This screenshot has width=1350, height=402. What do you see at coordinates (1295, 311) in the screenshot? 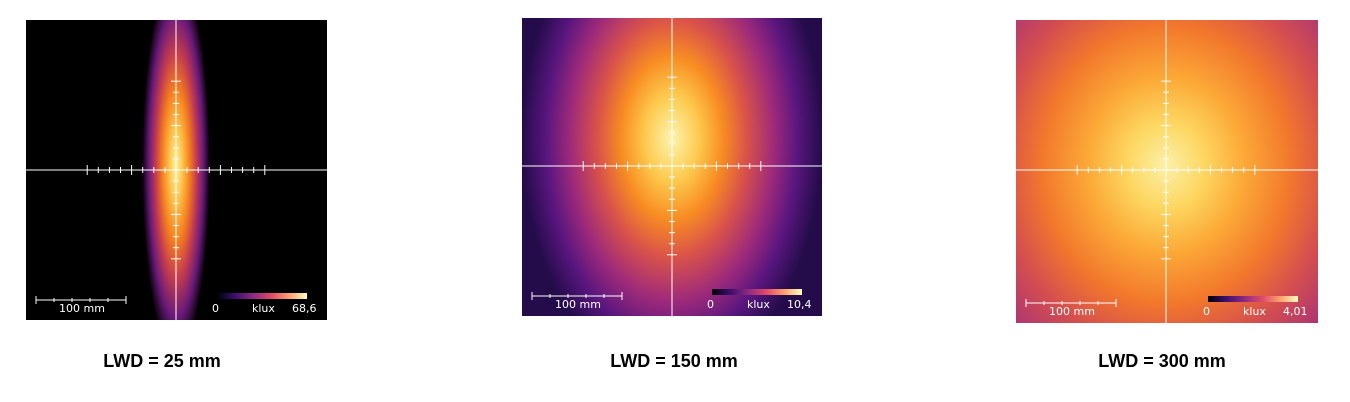
I see `colorbar-max: 4,01` at bounding box center [1295, 311].